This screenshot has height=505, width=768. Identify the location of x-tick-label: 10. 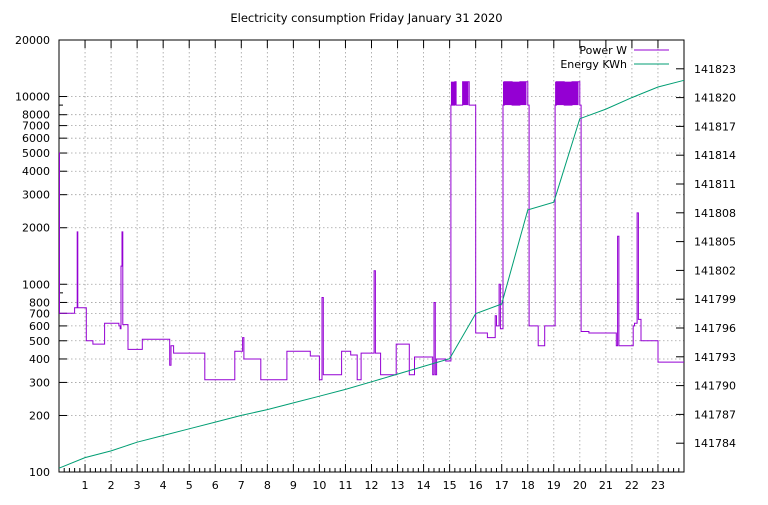
(319, 485).